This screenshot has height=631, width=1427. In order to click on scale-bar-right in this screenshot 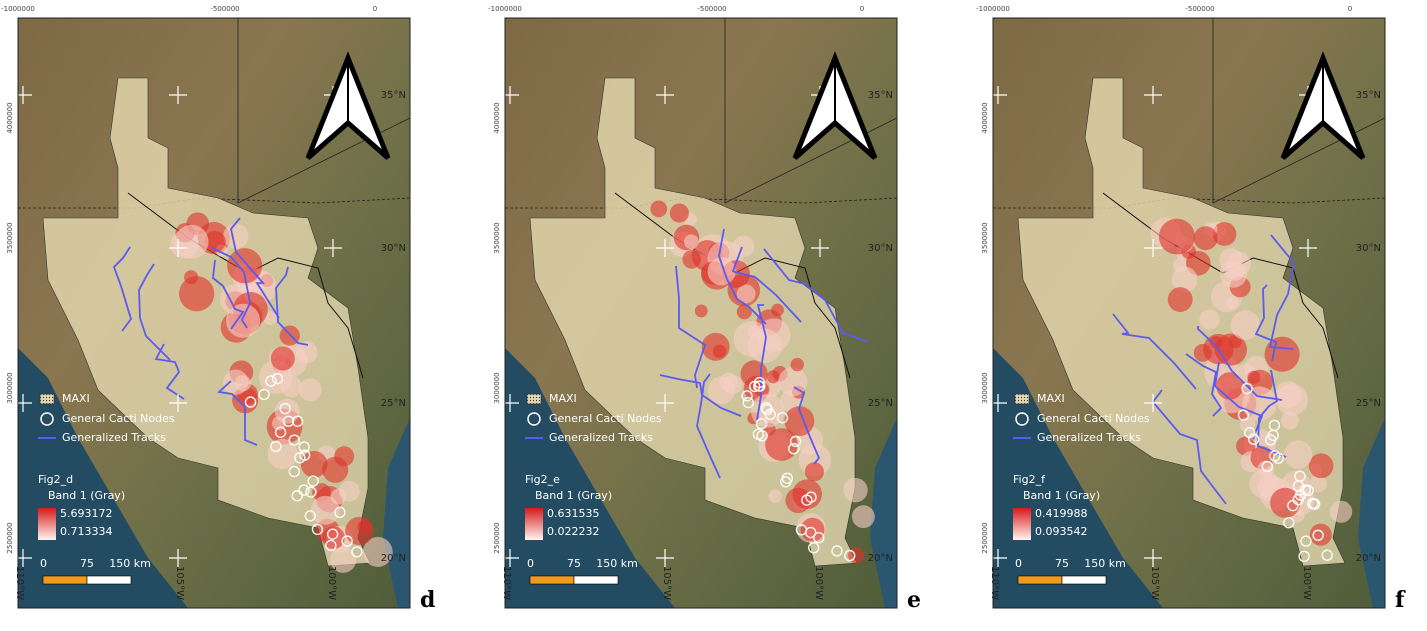, I will do `click(1084, 580)`.